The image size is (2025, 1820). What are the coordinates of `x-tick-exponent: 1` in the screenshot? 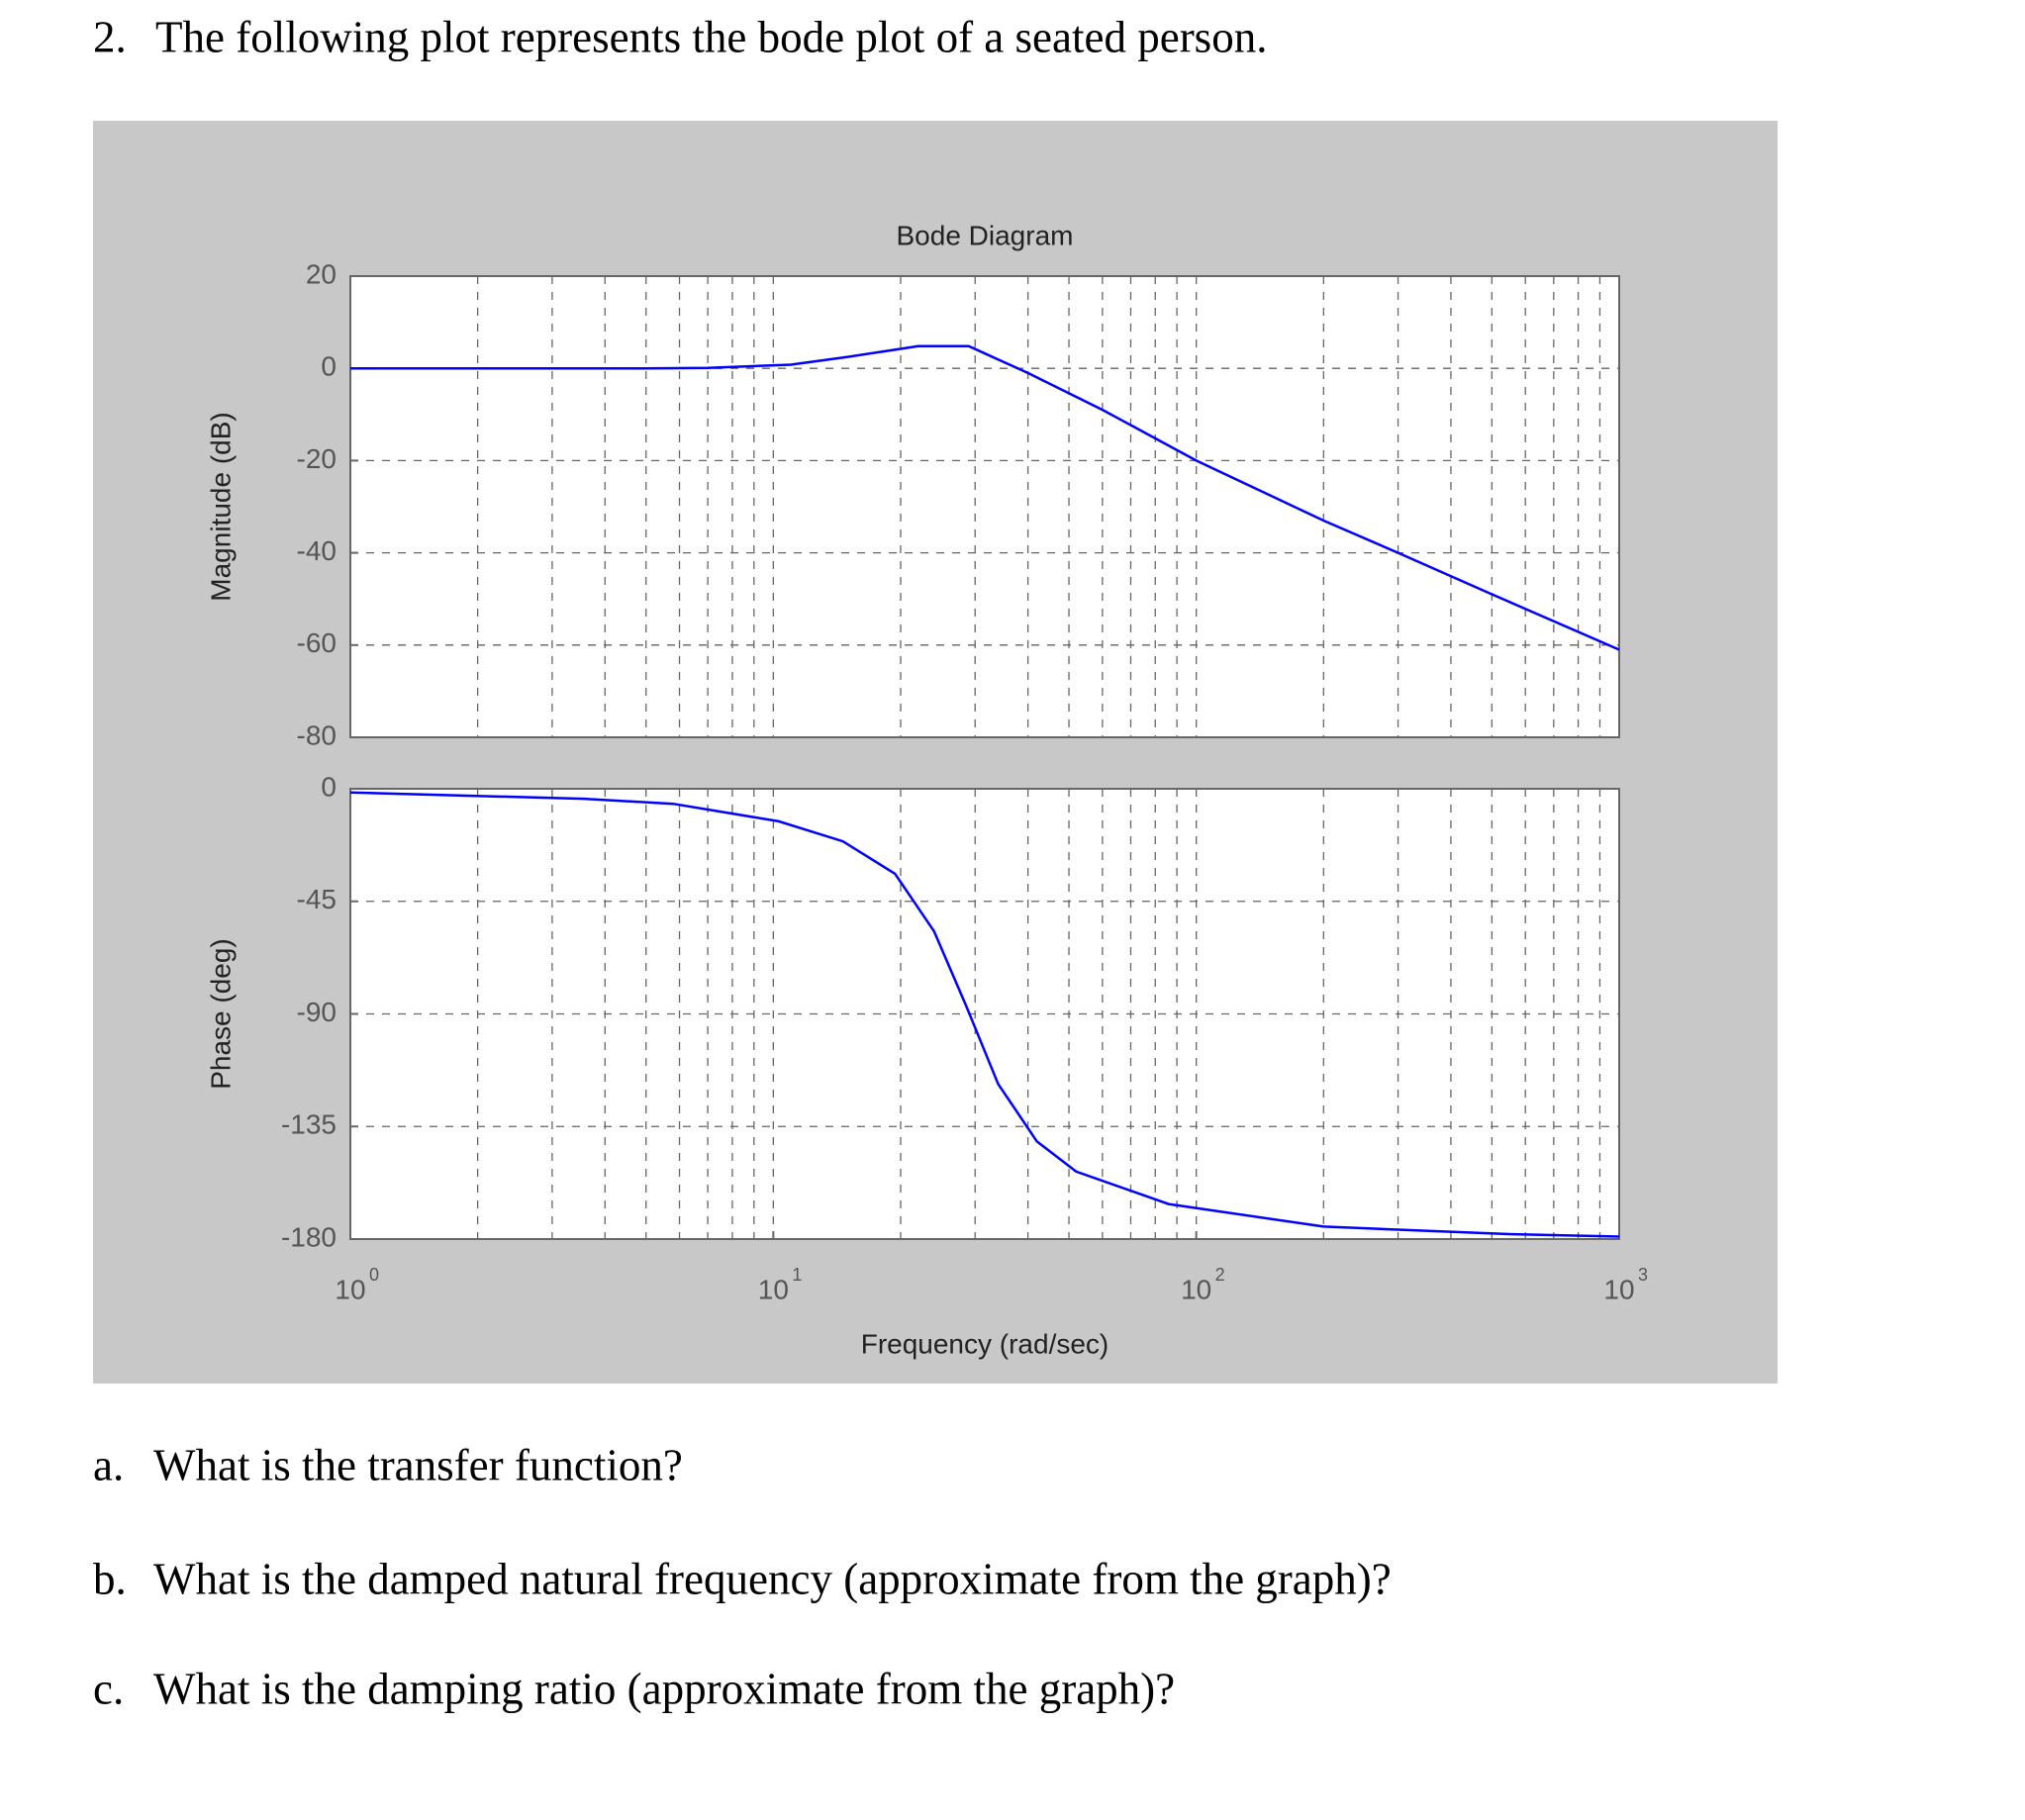 It's located at (797, 1275).